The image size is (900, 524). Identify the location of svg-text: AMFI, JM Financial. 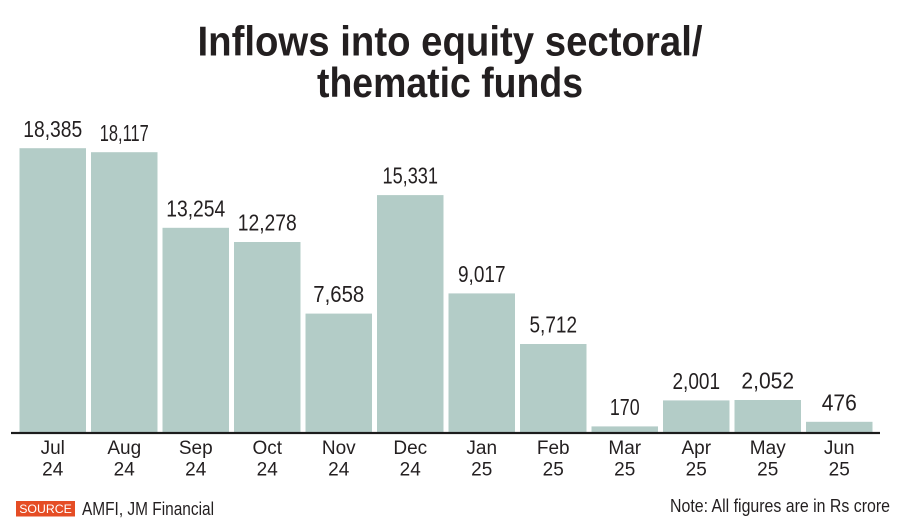
(148, 509).